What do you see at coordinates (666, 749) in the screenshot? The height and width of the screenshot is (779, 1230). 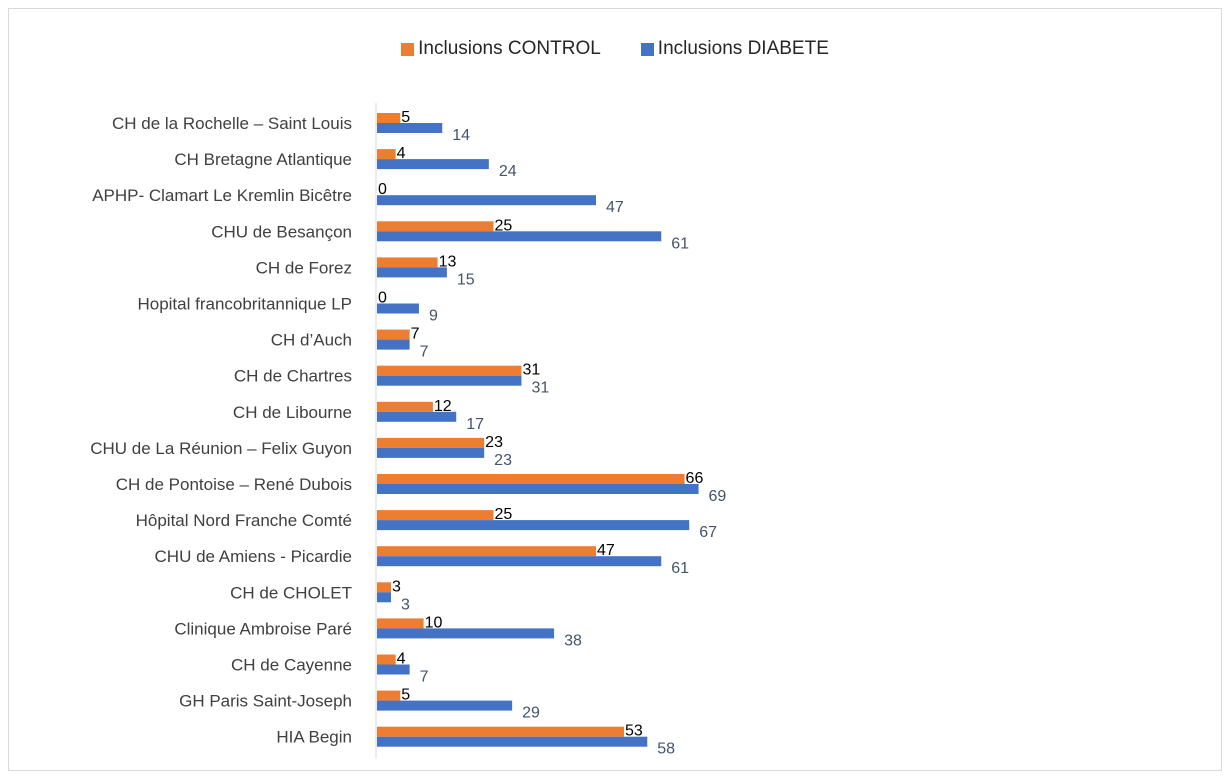 I see `data-label-diabete: 58` at bounding box center [666, 749].